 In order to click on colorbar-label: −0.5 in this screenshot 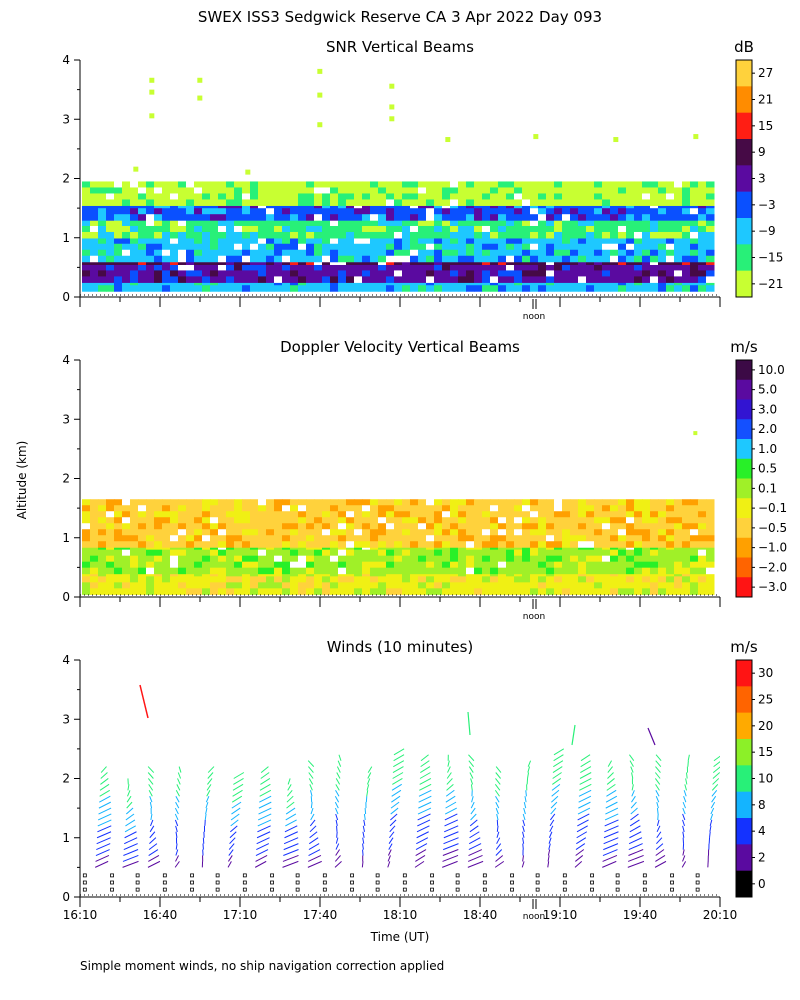, I will do `click(772, 528)`.